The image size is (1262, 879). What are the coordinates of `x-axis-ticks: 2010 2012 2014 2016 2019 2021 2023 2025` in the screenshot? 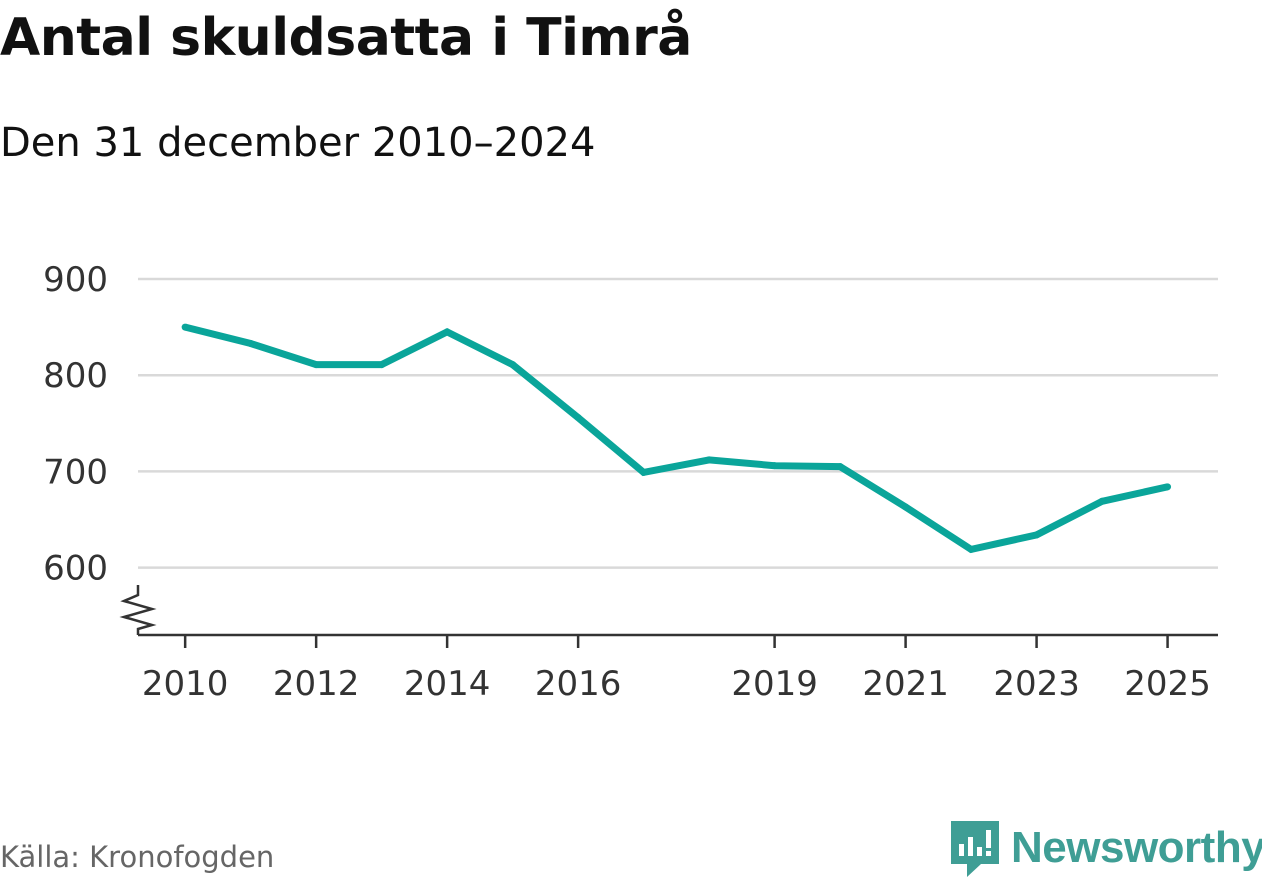 It's located at (676, 669).